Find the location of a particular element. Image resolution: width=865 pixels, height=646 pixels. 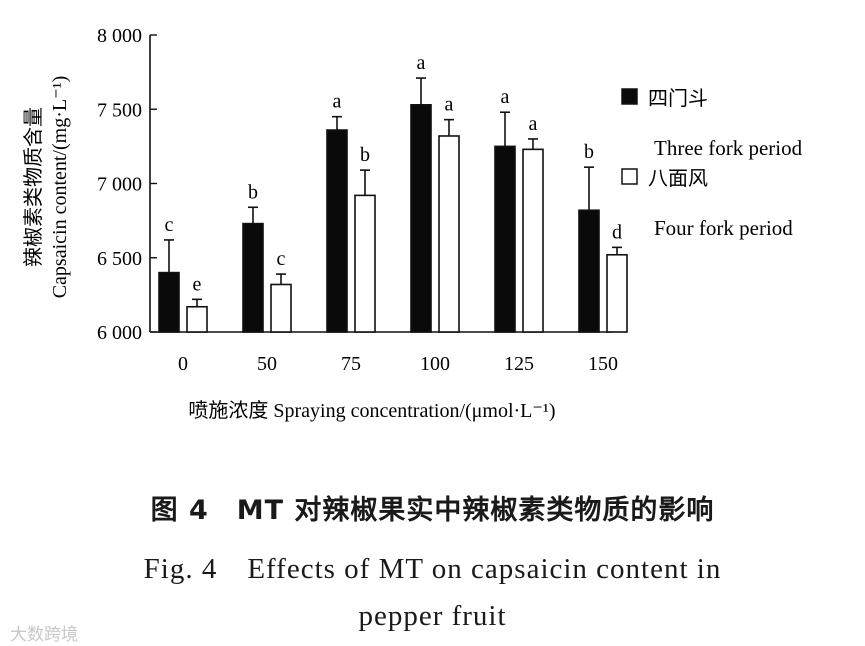

significance-letter: e is located at coordinates (197, 284).